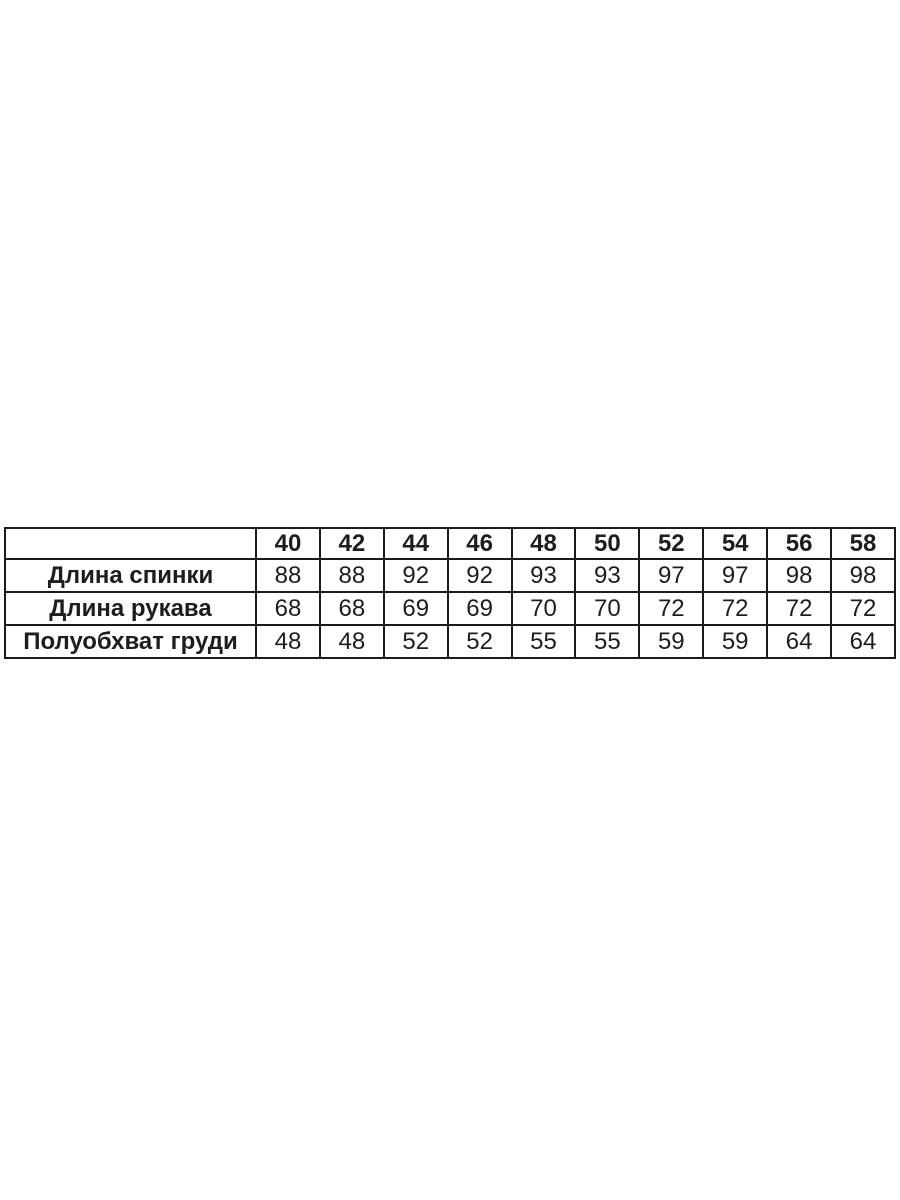 The width and height of the screenshot is (900, 1200). What do you see at coordinates (671, 543) in the screenshot?
I see `header-size-cell: 52` at bounding box center [671, 543].